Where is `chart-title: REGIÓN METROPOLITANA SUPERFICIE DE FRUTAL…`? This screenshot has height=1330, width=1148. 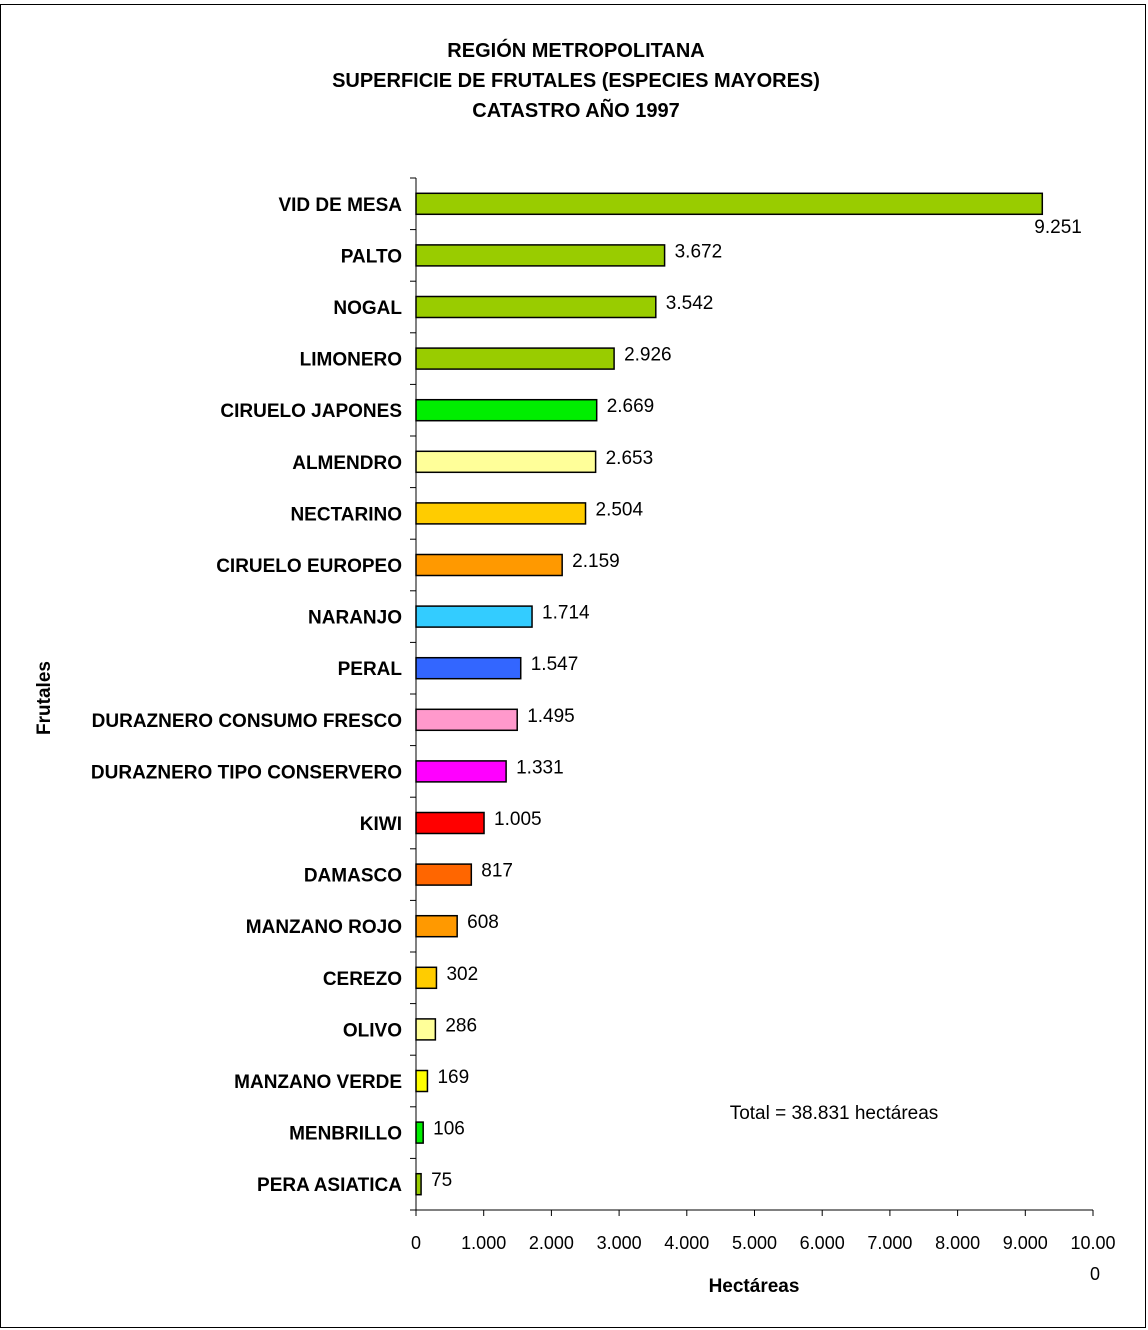 chart-title: REGIÓN METROPOLITANA SUPERFICIE DE FRUTAL… is located at coordinates (576, 80).